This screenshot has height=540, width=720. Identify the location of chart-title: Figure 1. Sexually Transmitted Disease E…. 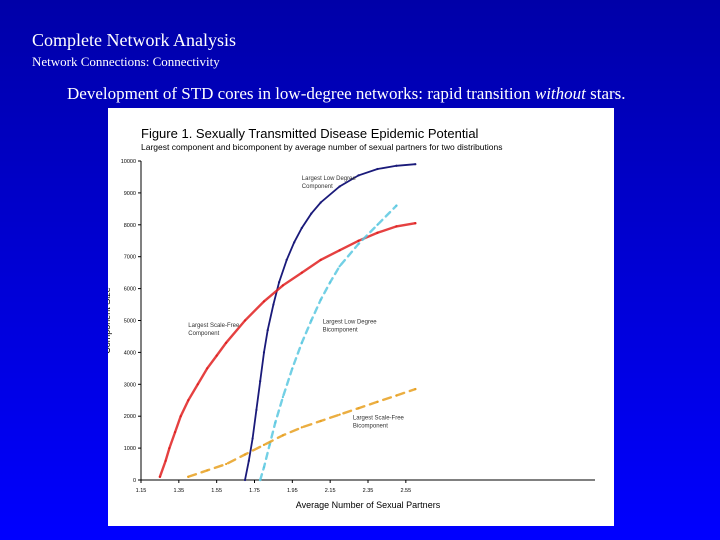
(310, 133).